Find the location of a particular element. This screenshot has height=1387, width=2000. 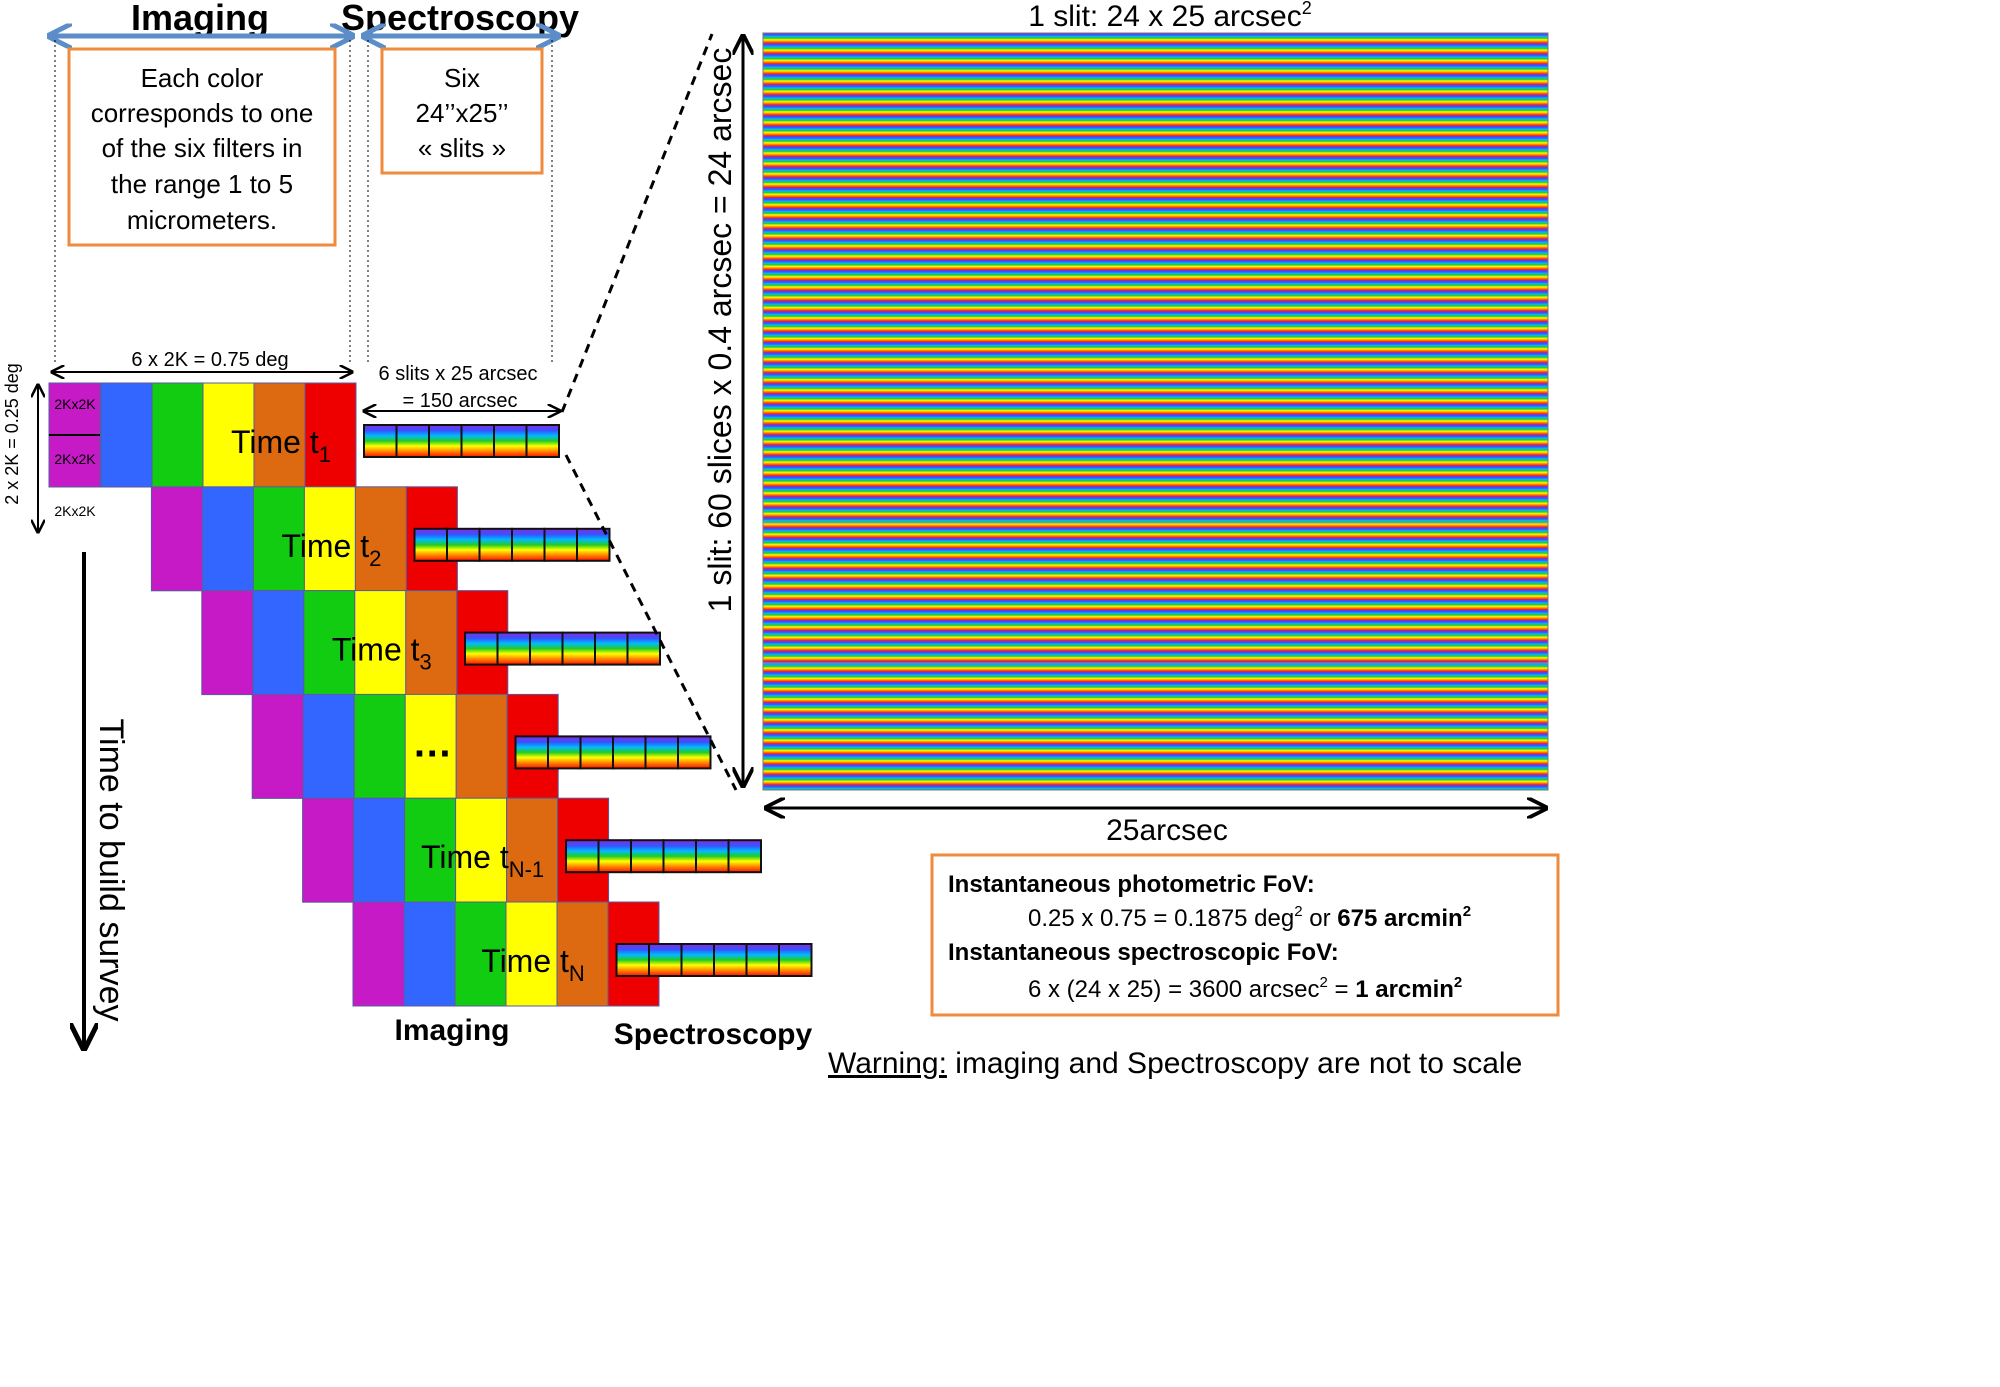

svg-text: Six is located at coordinates (462, 78).